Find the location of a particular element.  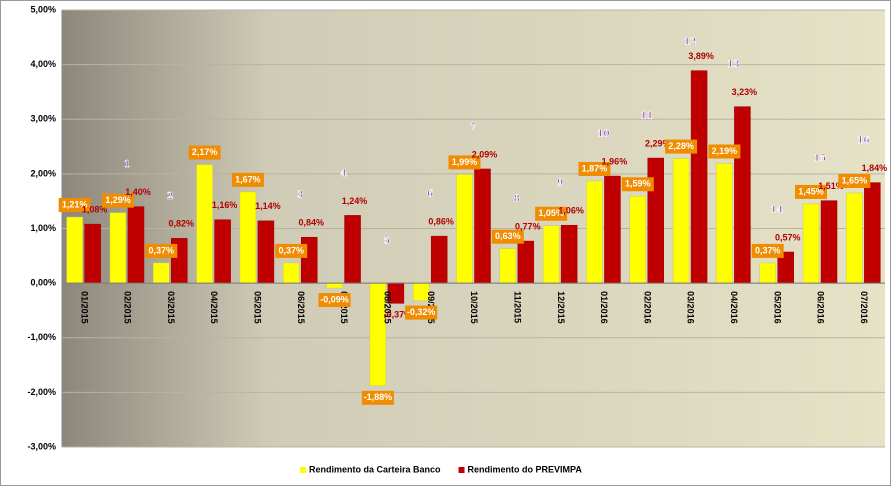

value-label: 0,63% is located at coordinates (508, 236).